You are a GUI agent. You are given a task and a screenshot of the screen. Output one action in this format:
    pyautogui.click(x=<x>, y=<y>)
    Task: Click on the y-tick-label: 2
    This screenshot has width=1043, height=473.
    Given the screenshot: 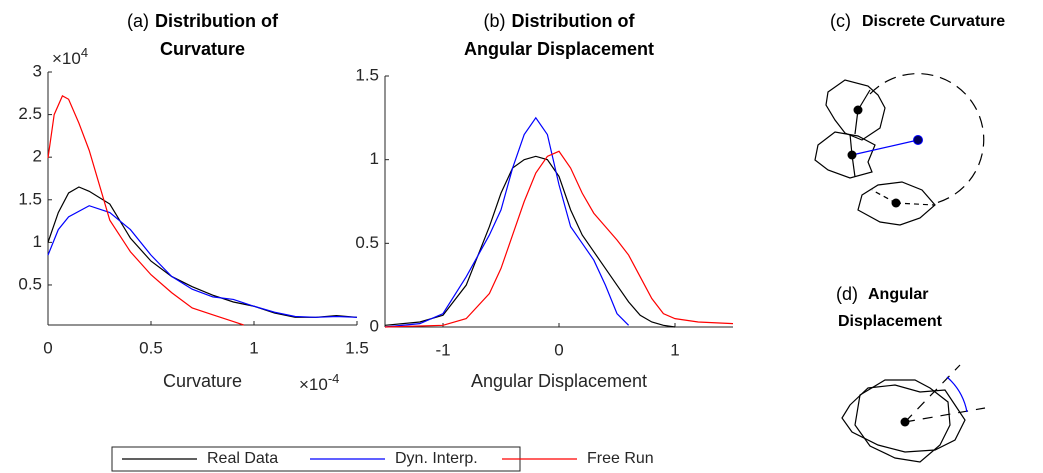 What is the action you would take?
    pyautogui.click(x=37, y=156)
    